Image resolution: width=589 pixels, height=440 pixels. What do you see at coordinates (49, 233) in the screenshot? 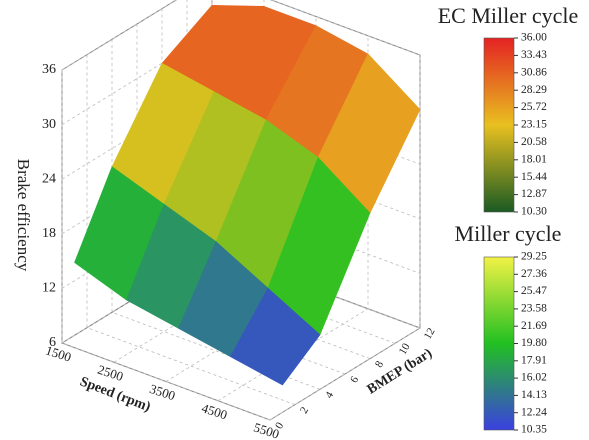
I see `z-tick-label: 18` at bounding box center [49, 233].